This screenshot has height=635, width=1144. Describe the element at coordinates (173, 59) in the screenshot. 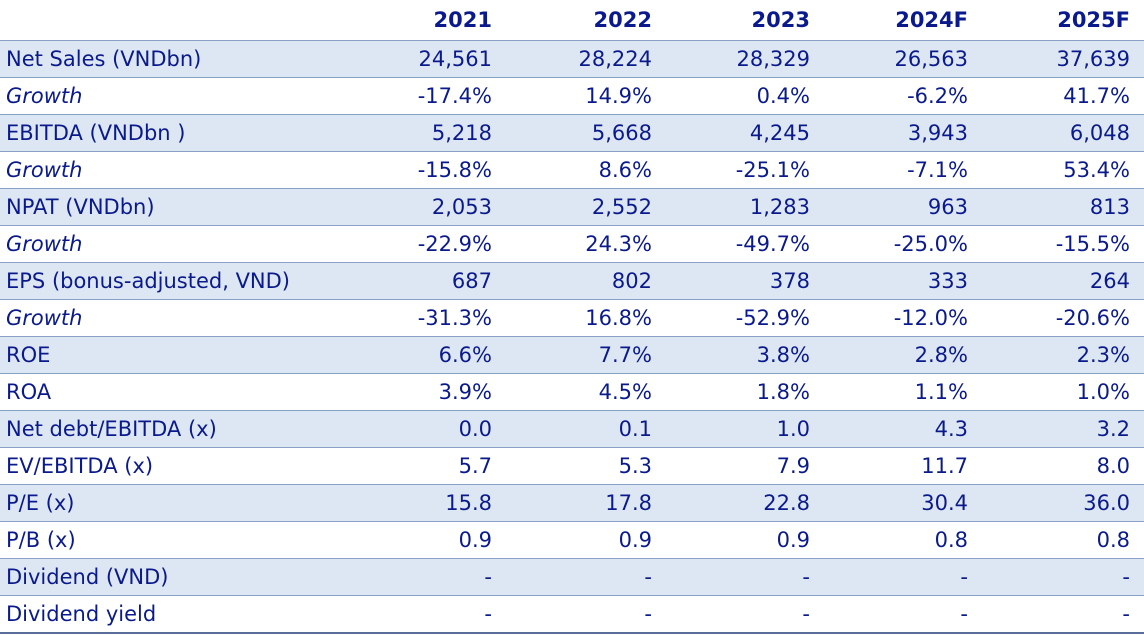

I see `row-label: Net Sales (VNDbn)` at that location.